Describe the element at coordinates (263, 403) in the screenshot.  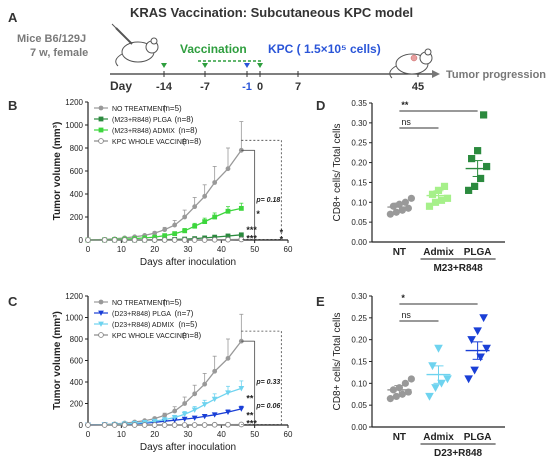
I see `annotations: p= 0.33p= 0.06*******` at that location.